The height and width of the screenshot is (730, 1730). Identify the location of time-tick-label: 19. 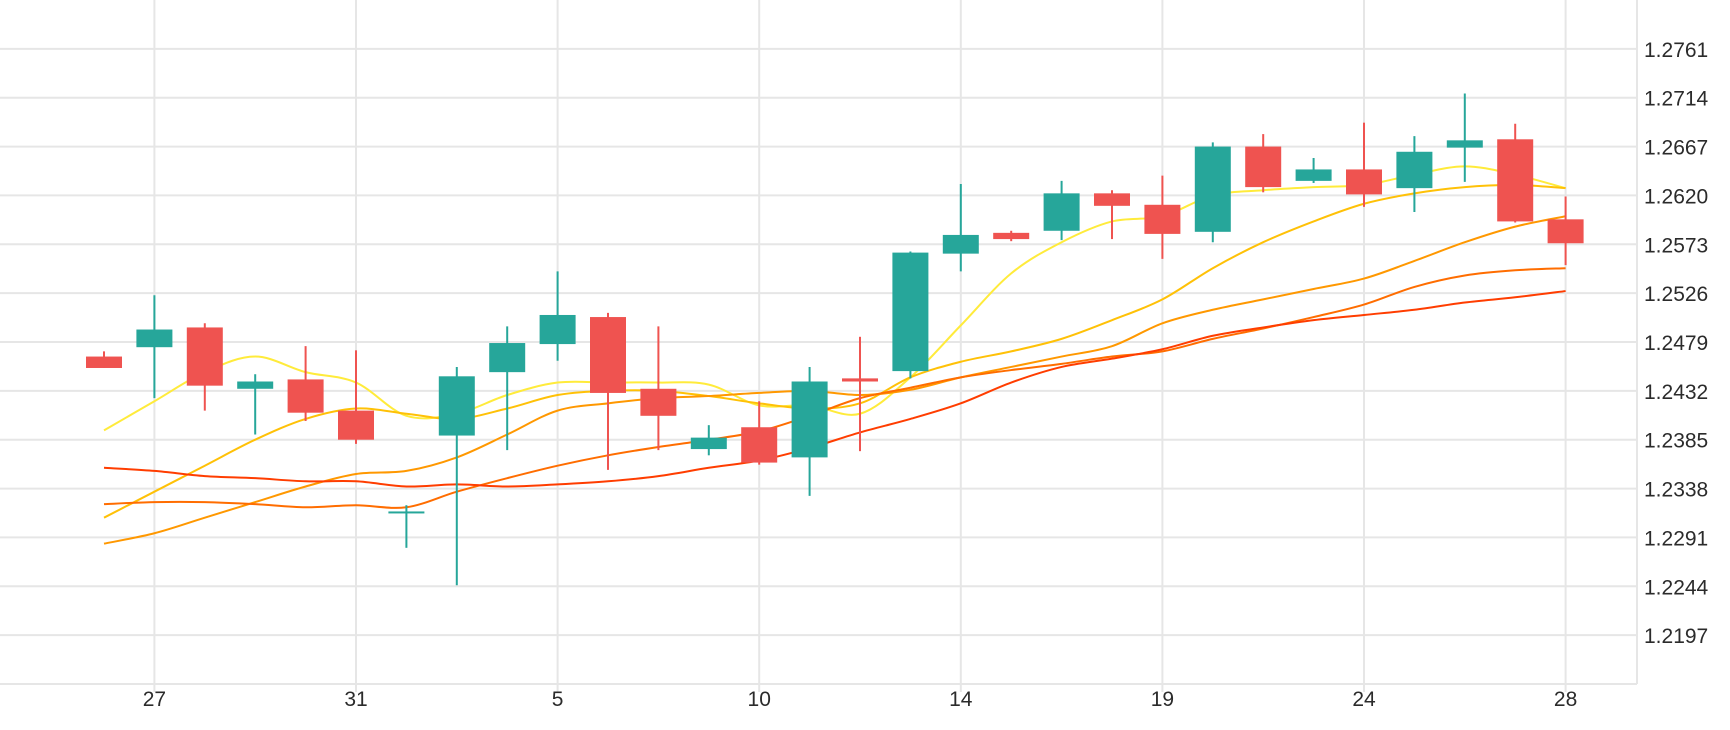
(1162, 699).